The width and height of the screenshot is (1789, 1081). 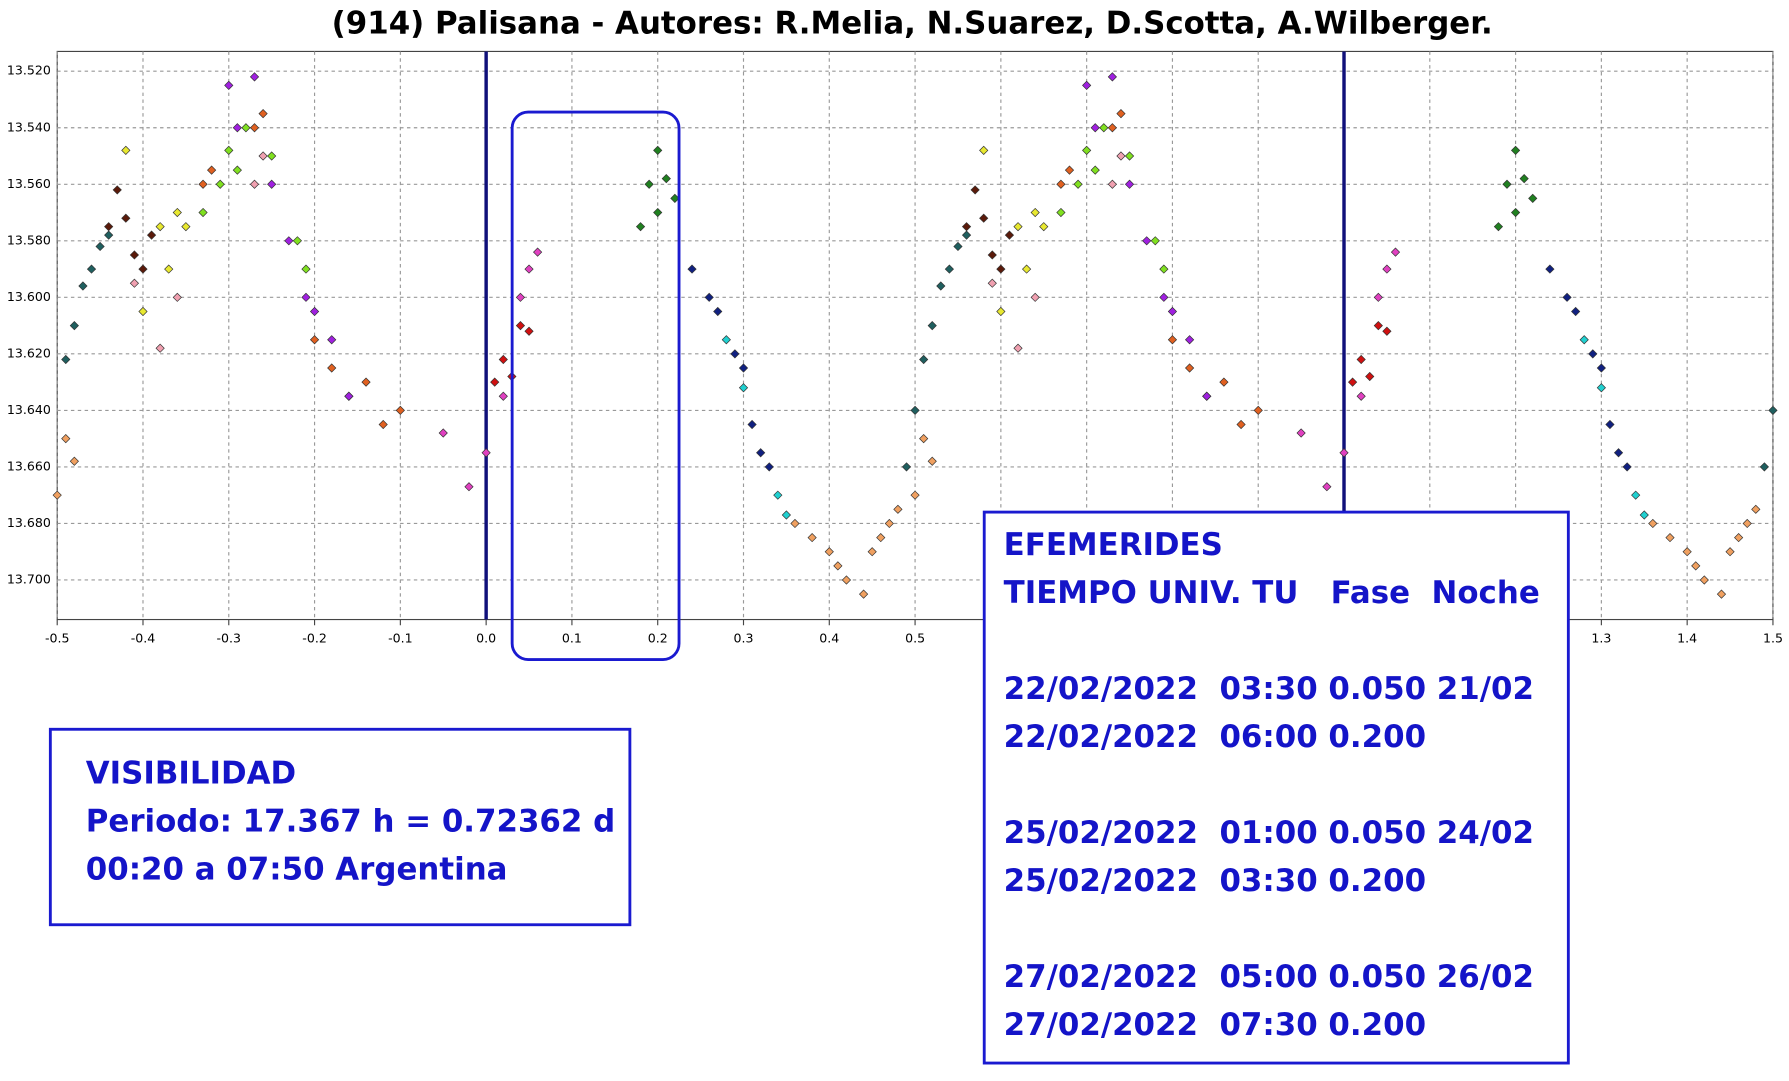 What do you see at coordinates (1269, 689) in the screenshot?
I see `panel-line: 22/02/2022 03:30 0.050 21/02` at bounding box center [1269, 689].